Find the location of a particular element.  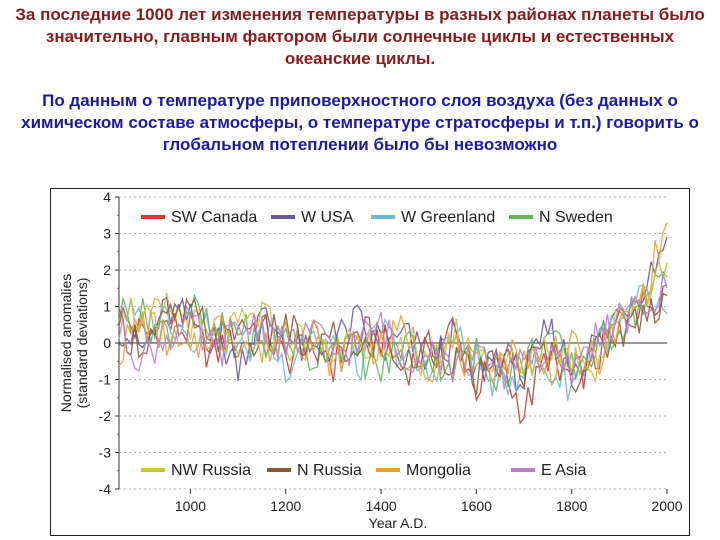

y-tick-label: -3 is located at coordinates (105, 453).